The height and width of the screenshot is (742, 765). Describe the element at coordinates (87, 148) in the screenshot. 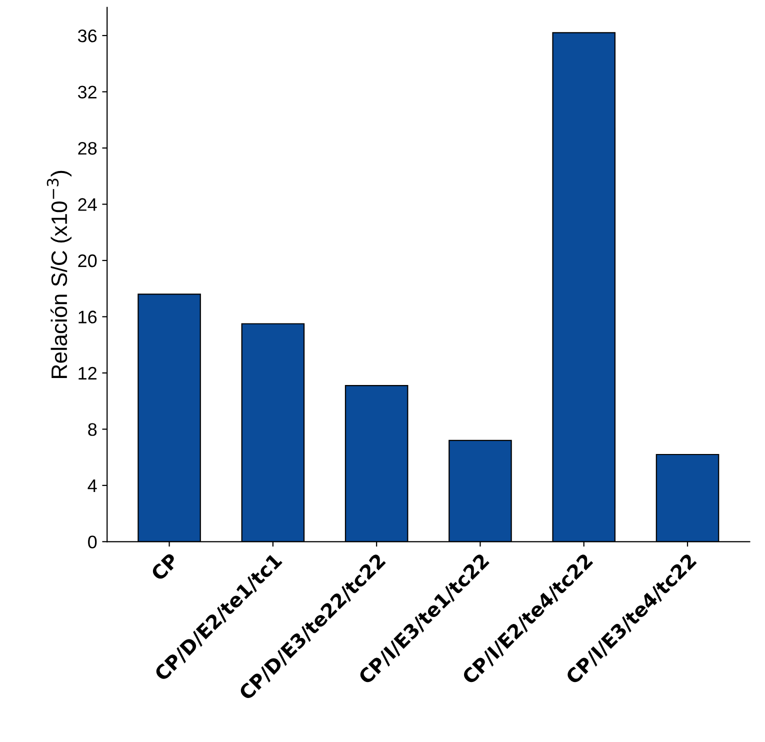

I see `y-tick-label: 28` at that location.